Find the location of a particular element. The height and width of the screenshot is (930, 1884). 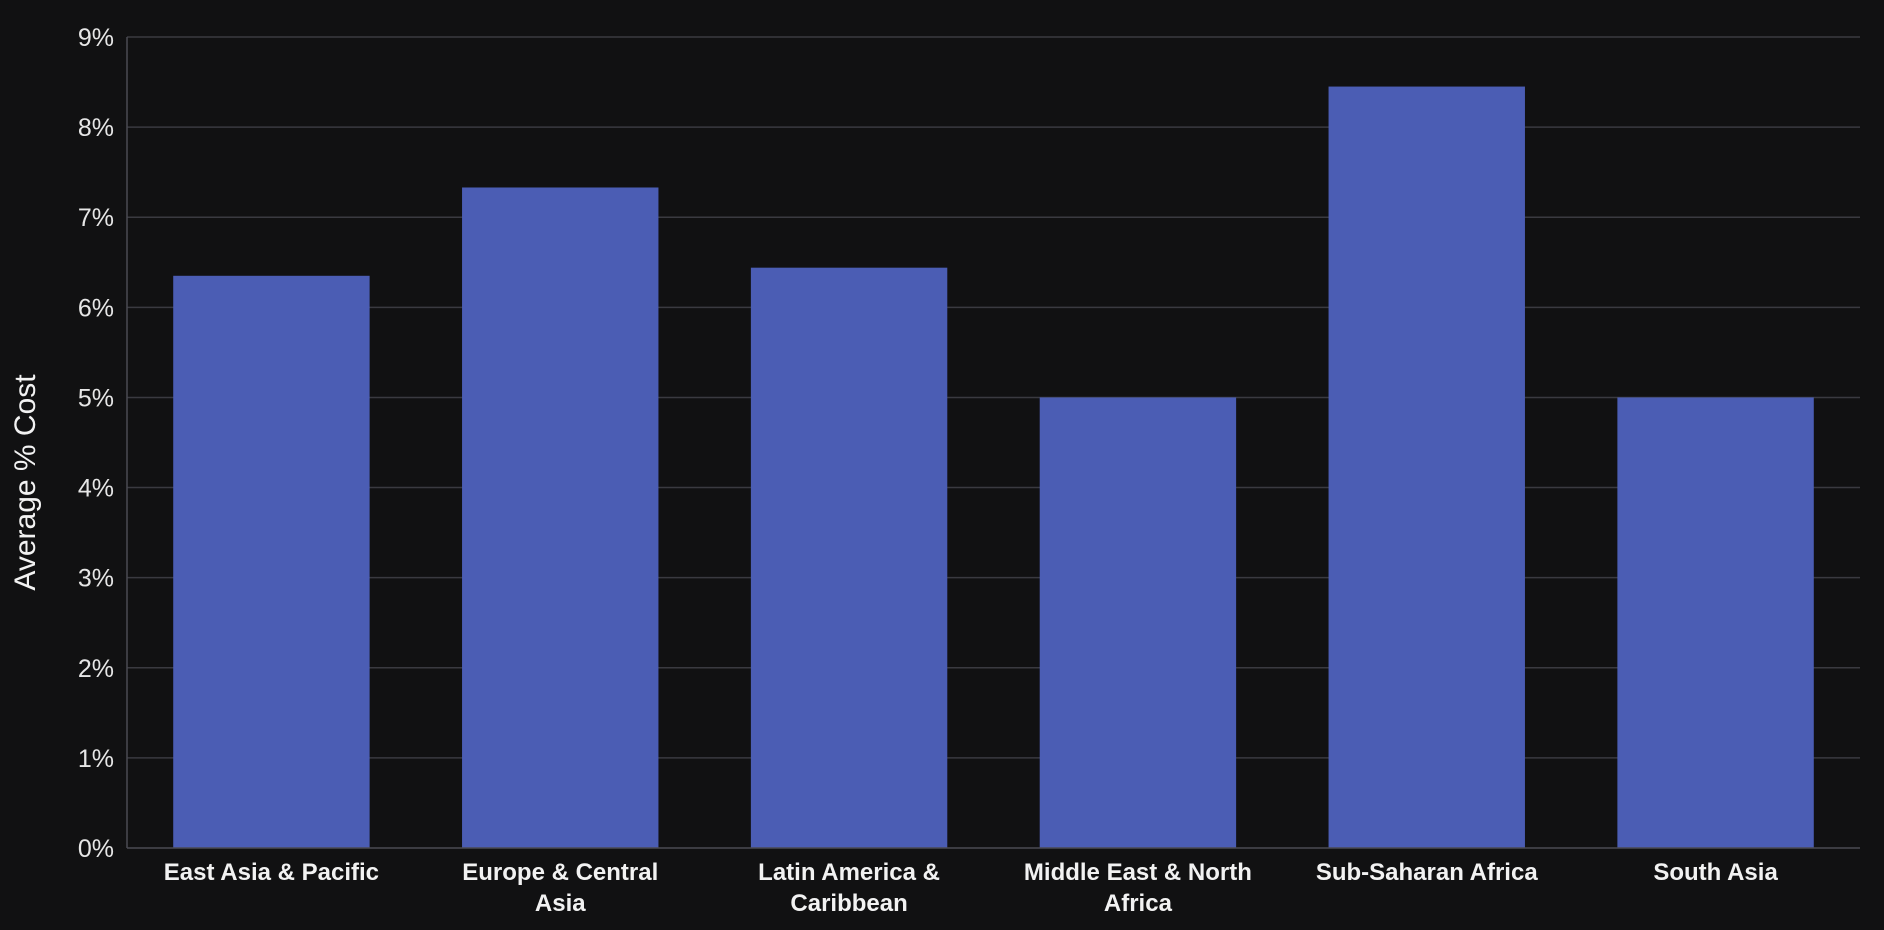

y-tick-label: 6% is located at coordinates (96, 308).